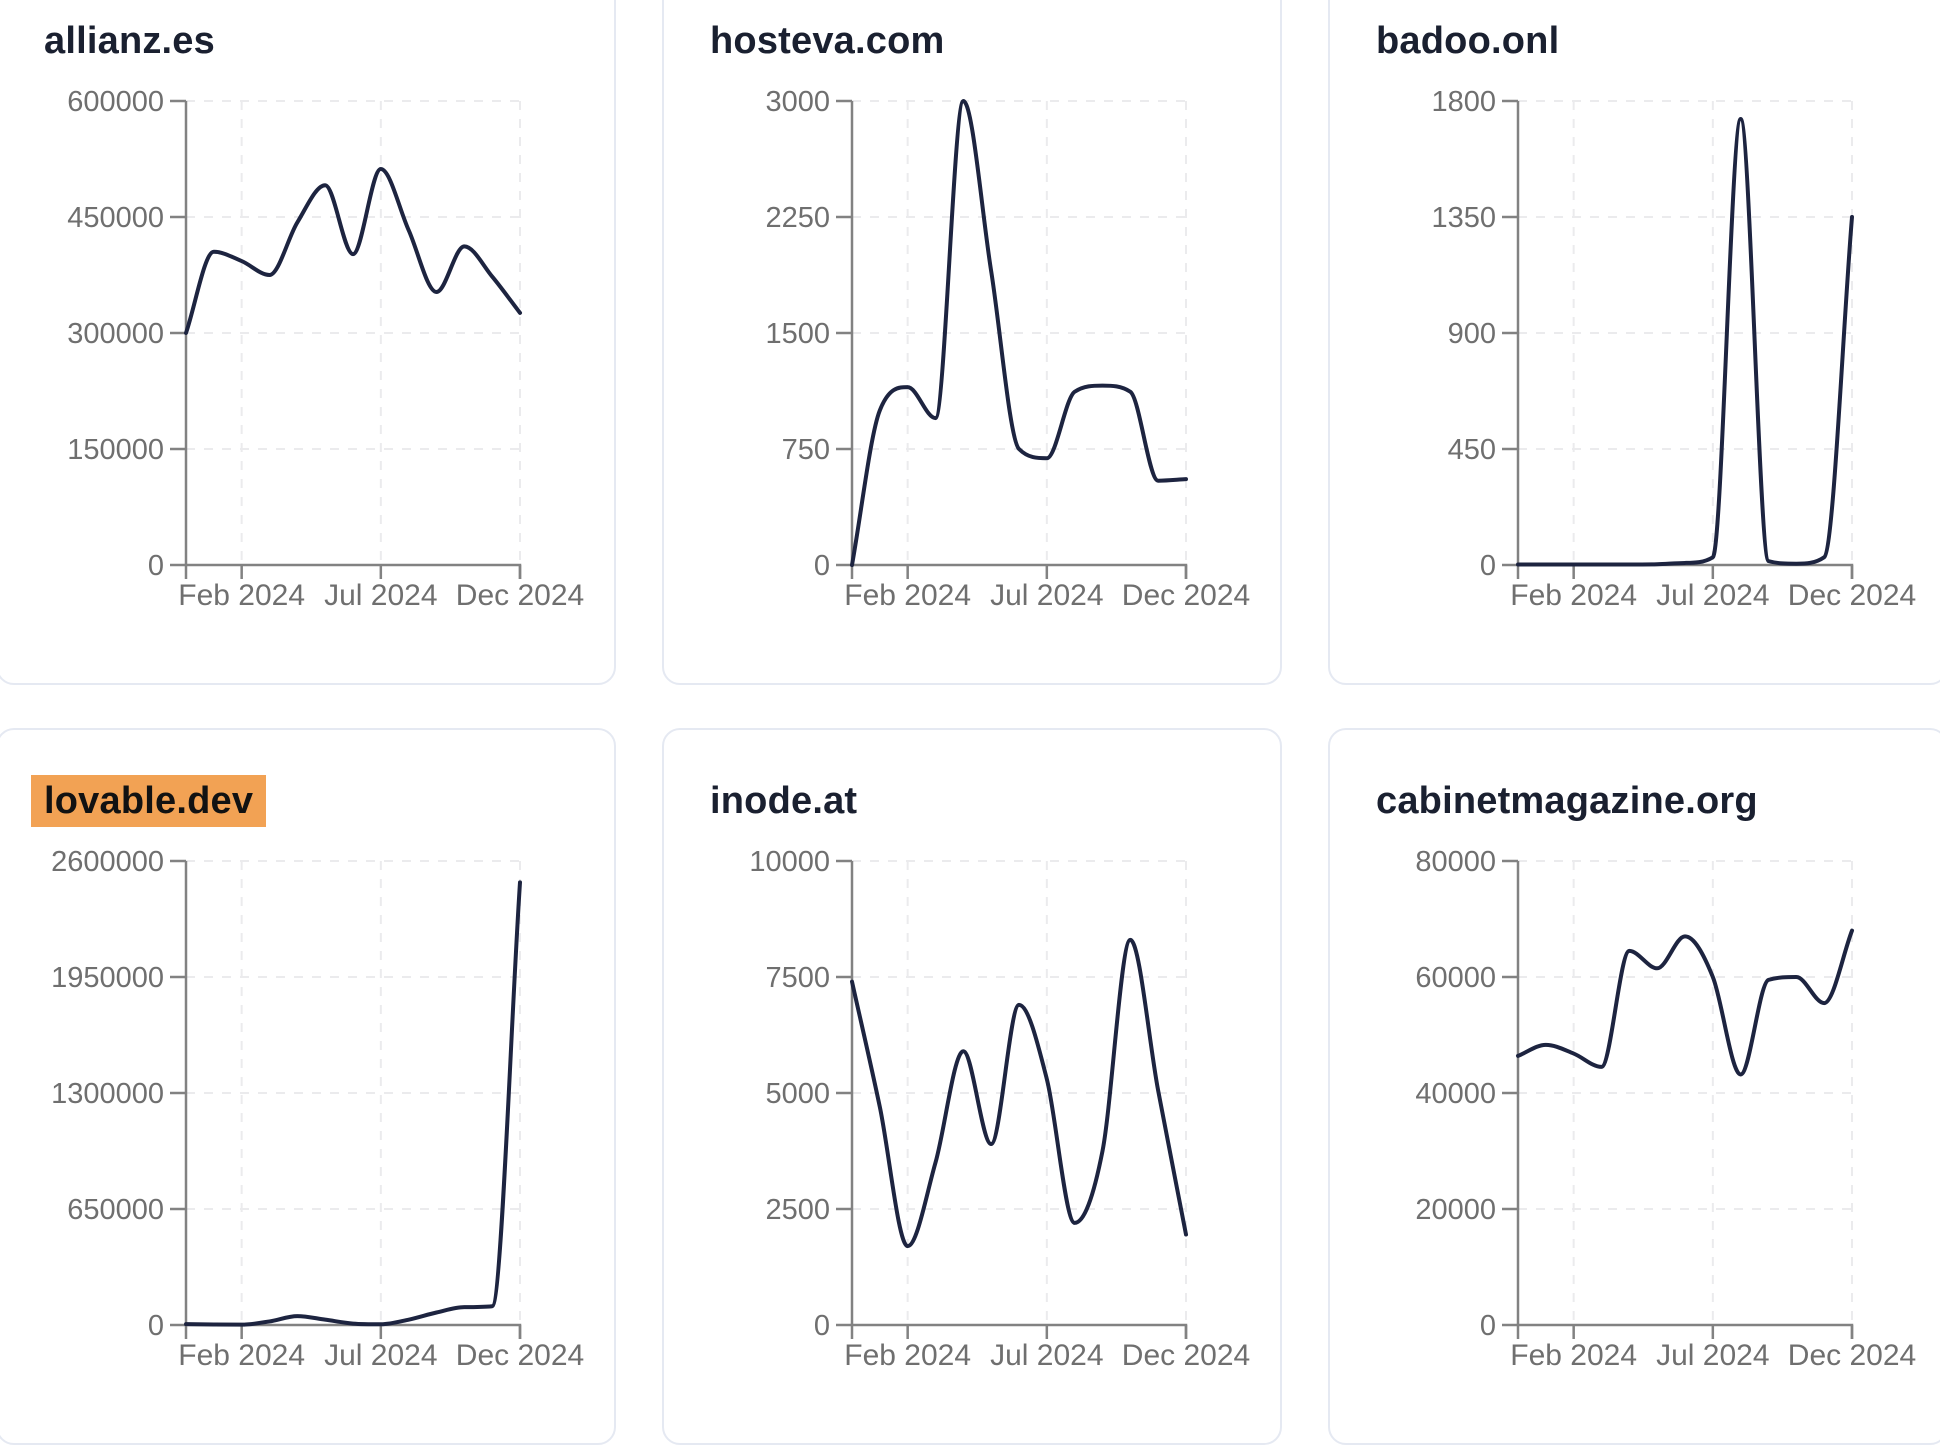 The height and width of the screenshot is (1452, 1940). I want to click on domain-label-highlighted: lovable.dev, so click(149, 801).